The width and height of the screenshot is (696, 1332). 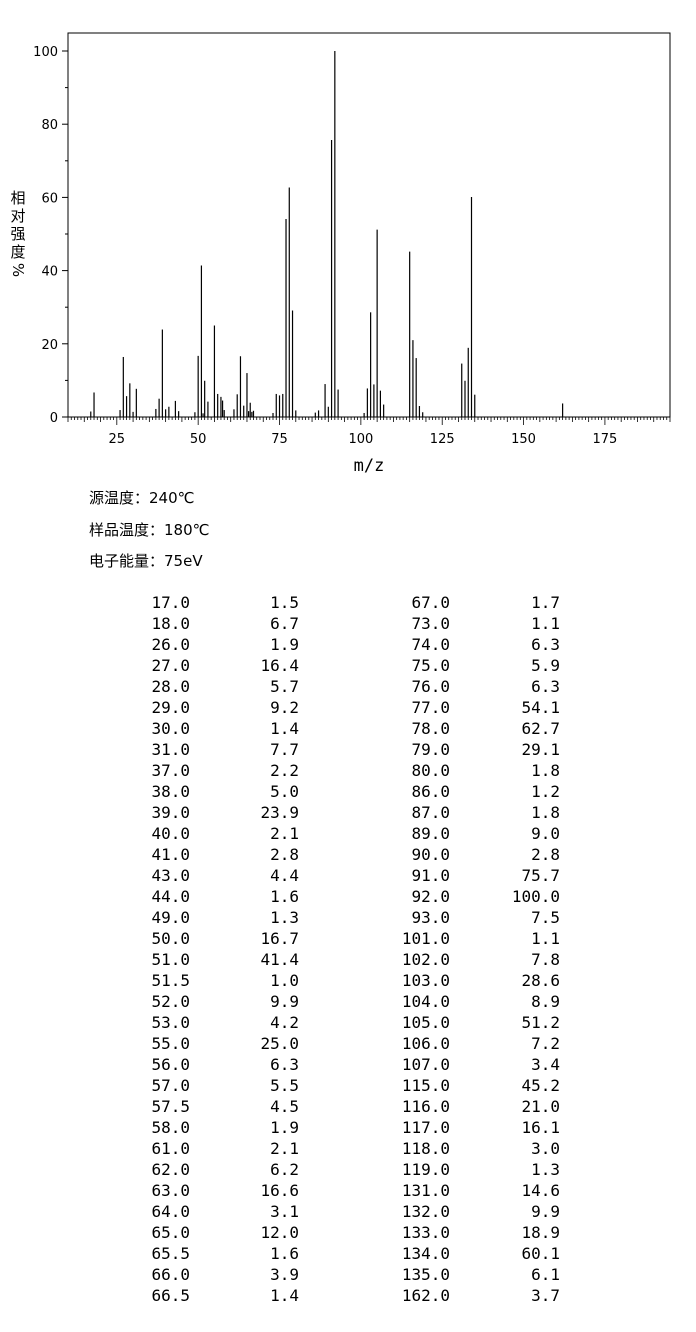 I want to click on table-row: 51.5 1.0 103.0 28.6, so click(x=348, y=980).